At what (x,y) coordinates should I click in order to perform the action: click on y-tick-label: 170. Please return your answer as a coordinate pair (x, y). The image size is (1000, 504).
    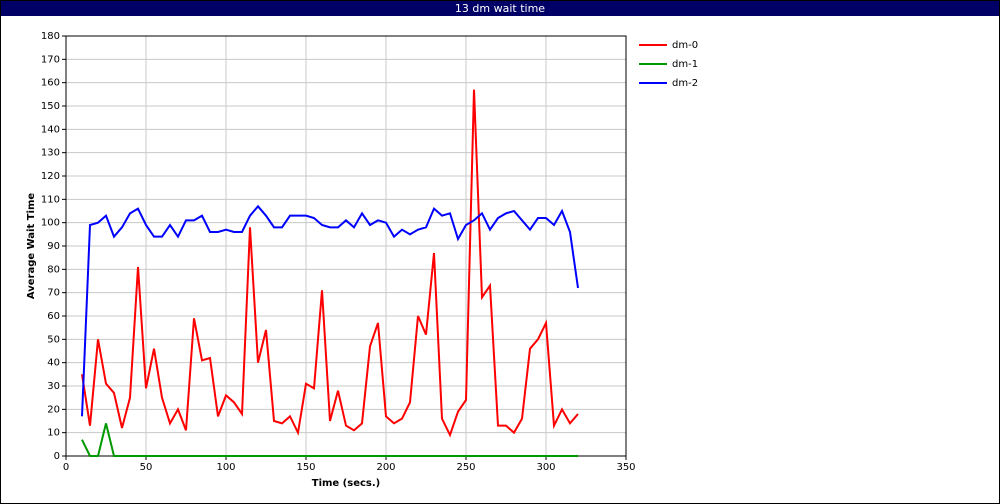
    Looking at the image, I should click on (50, 59).